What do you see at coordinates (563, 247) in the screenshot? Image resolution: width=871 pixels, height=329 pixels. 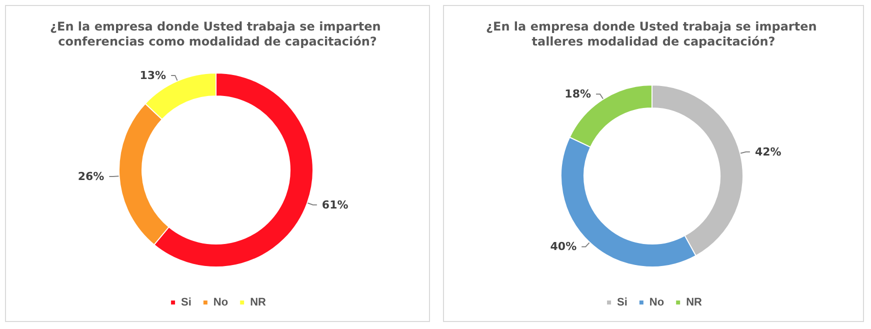 I see `data-label: 40%` at bounding box center [563, 247].